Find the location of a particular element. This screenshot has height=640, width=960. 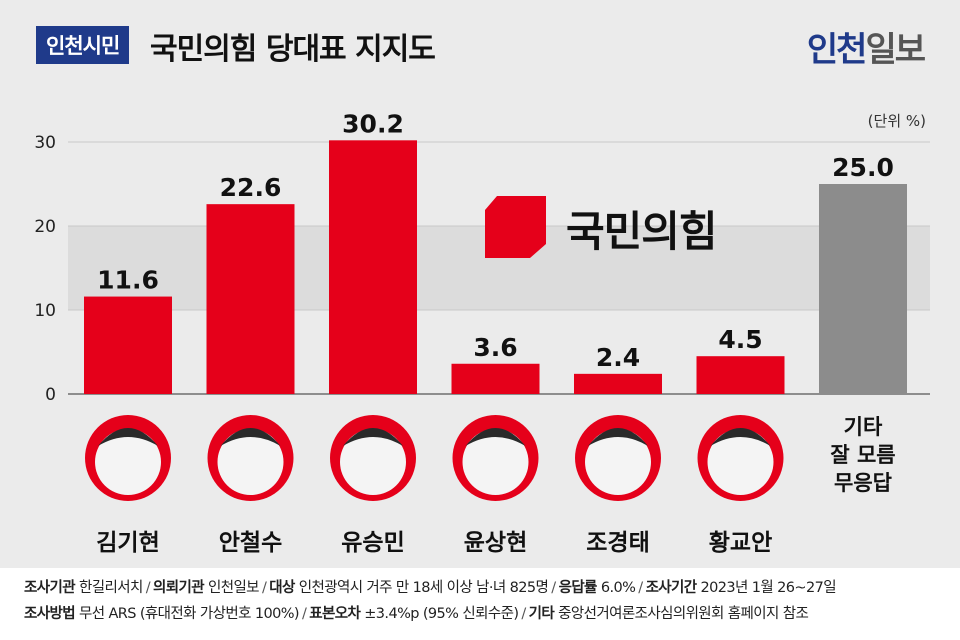

x-category-label-line: 무응답 is located at coordinates (863, 483).